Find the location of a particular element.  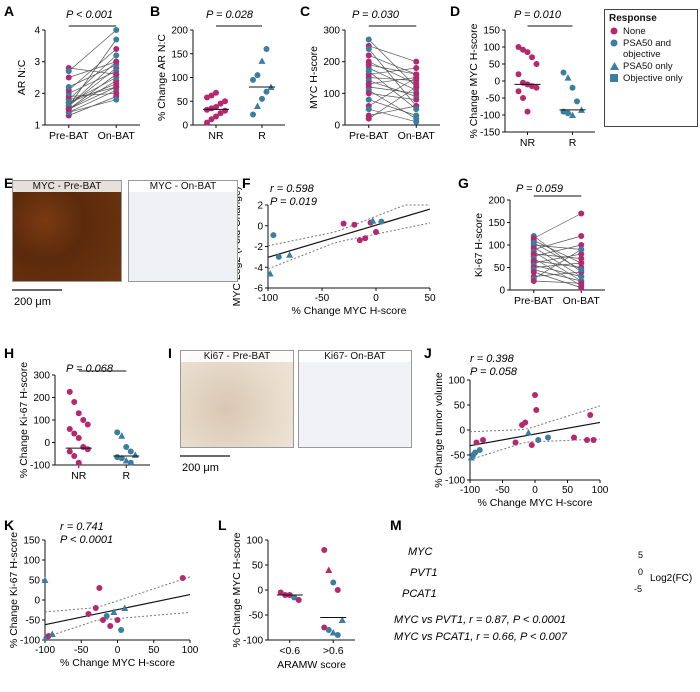

ci-band-upper-F is located at coordinates (348, 225).